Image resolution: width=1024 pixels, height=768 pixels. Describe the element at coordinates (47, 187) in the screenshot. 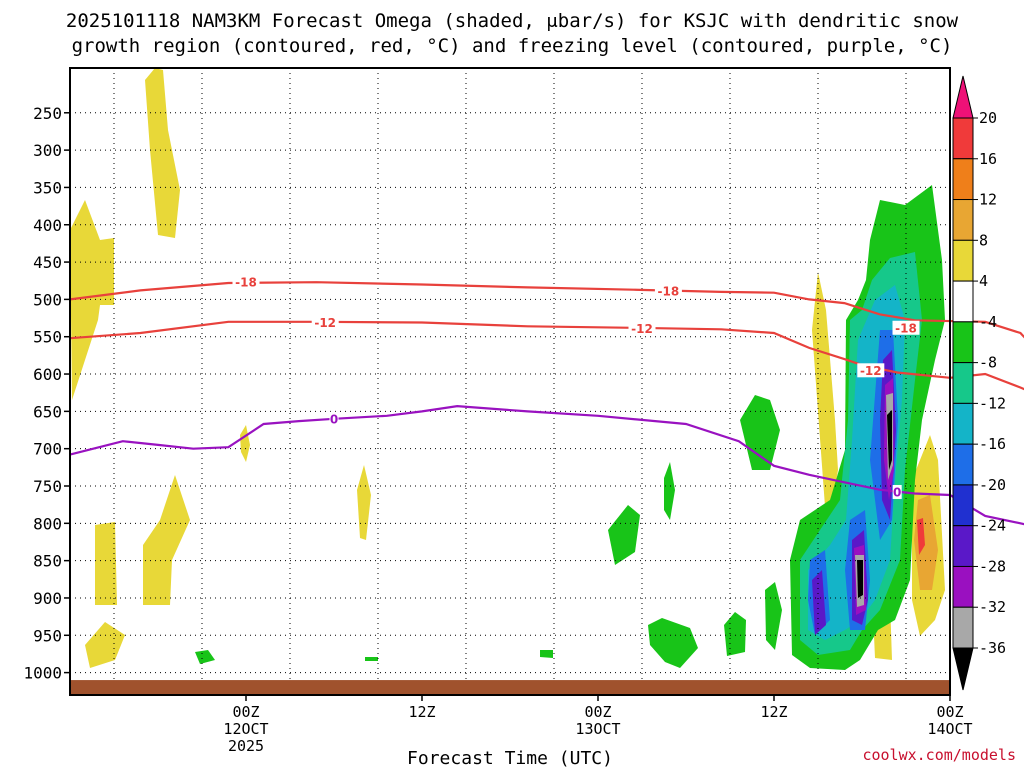

I see `y-tick-label: 350` at that location.